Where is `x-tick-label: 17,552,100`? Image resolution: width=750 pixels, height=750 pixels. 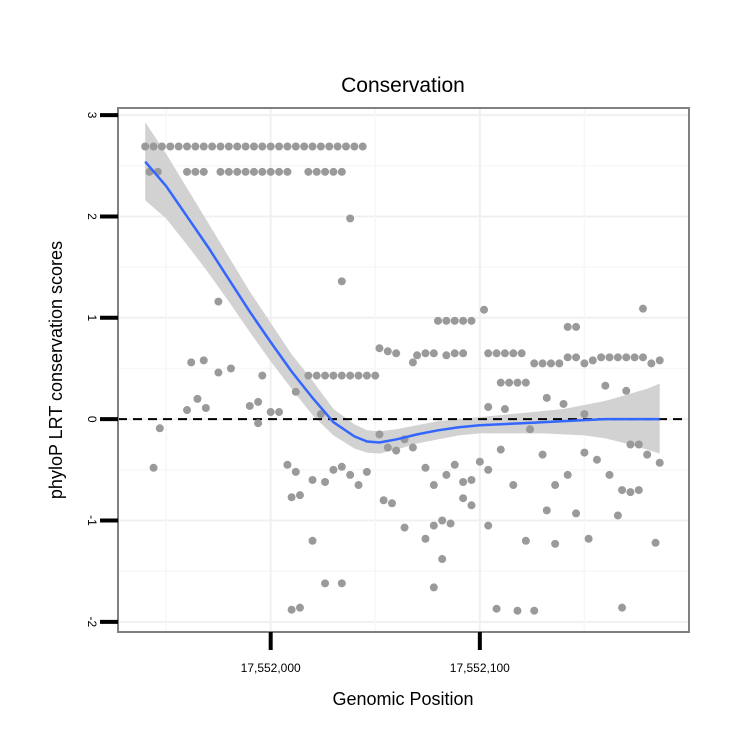
x-tick-label: 17,552,100 is located at coordinates (480, 668).